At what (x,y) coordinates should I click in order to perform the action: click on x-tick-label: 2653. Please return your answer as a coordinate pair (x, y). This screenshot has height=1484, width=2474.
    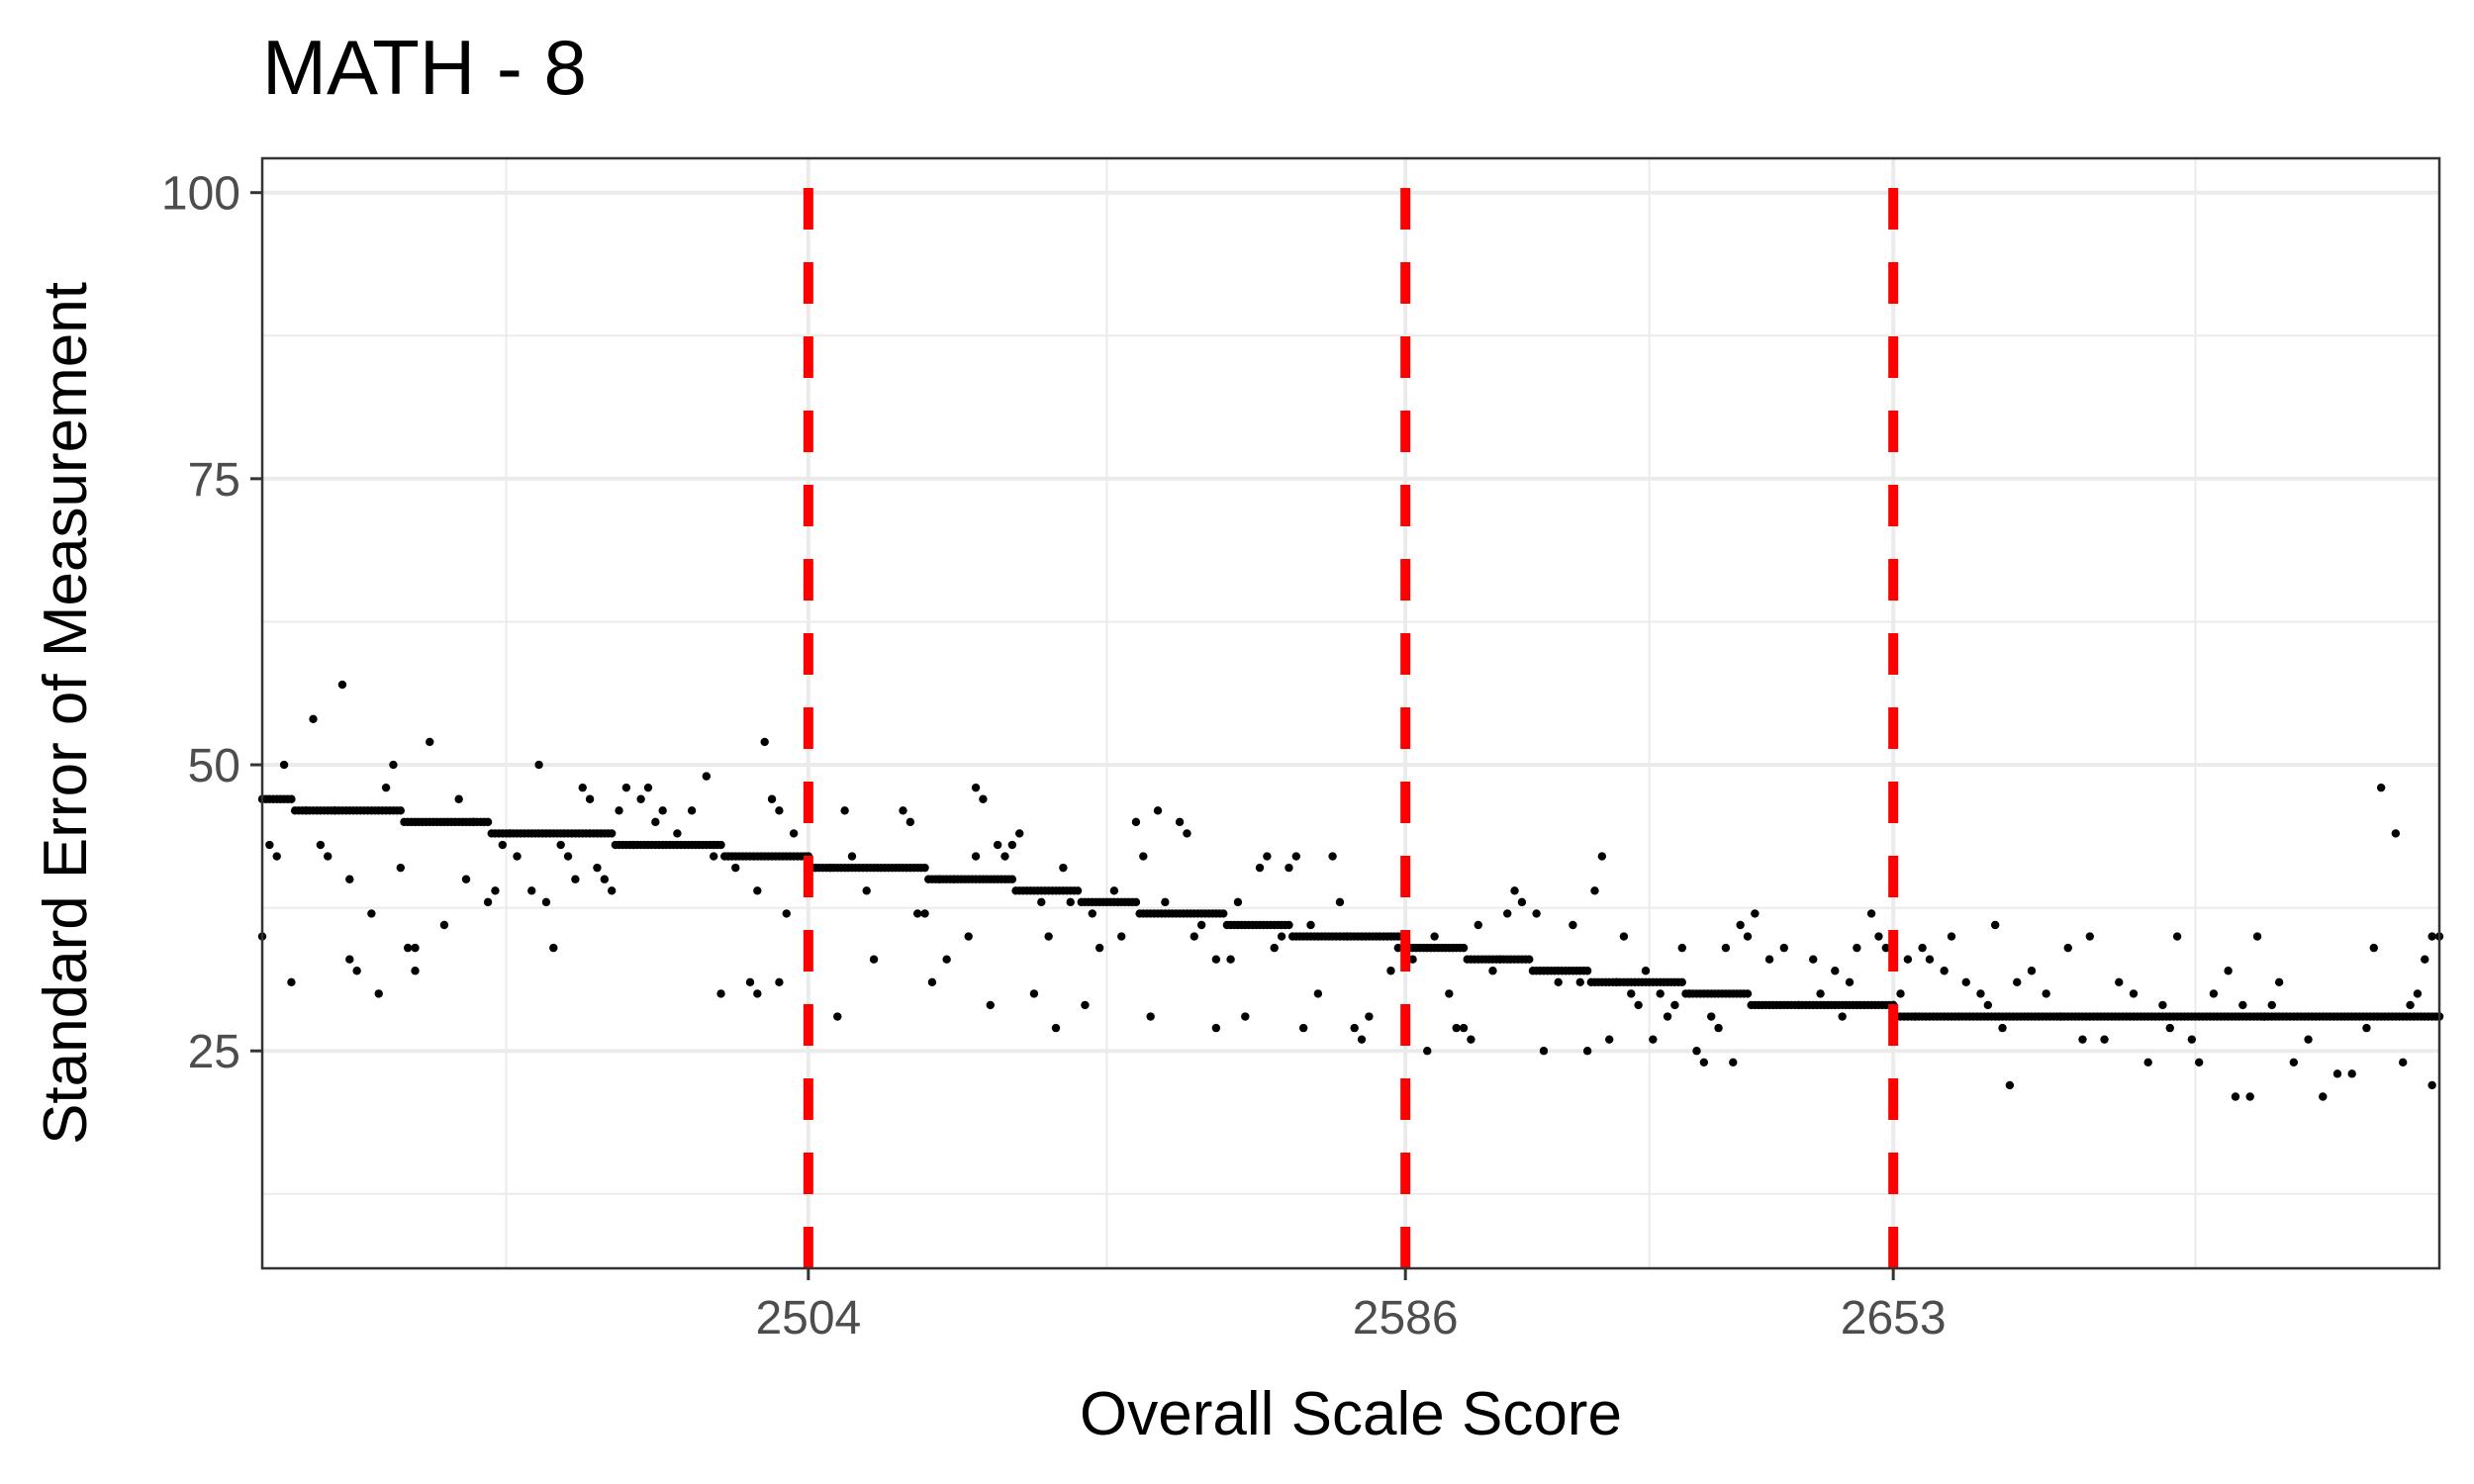
    Looking at the image, I should click on (1894, 1318).